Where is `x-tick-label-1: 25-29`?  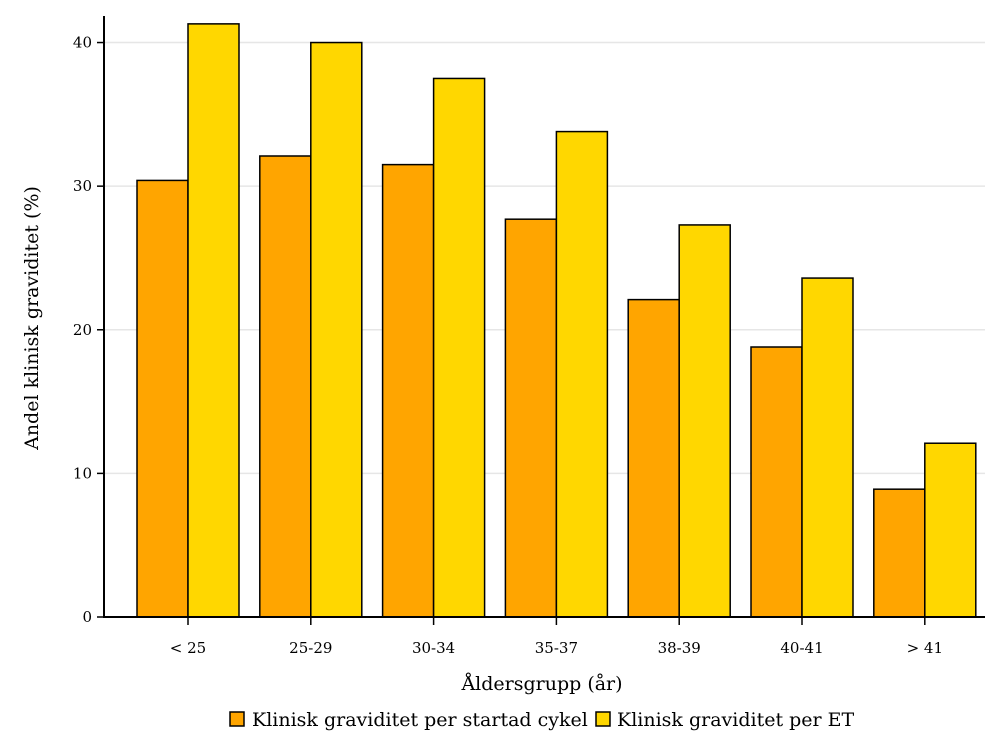 x-tick-label-1: 25-29 is located at coordinates (310, 648).